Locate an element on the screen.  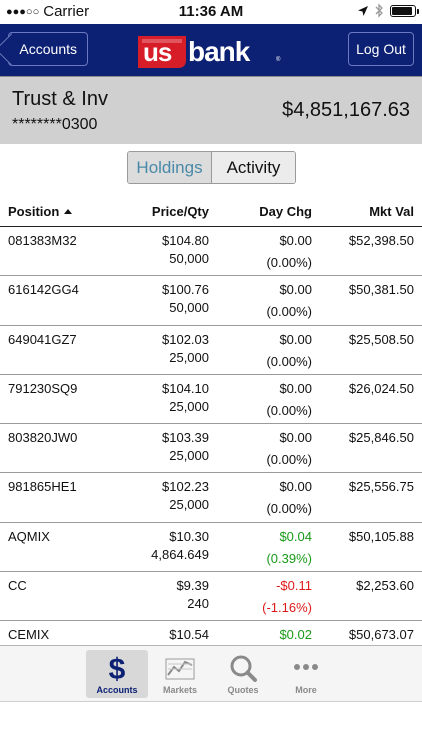
position-quantity: 240 is located at coordinates (198, 604).